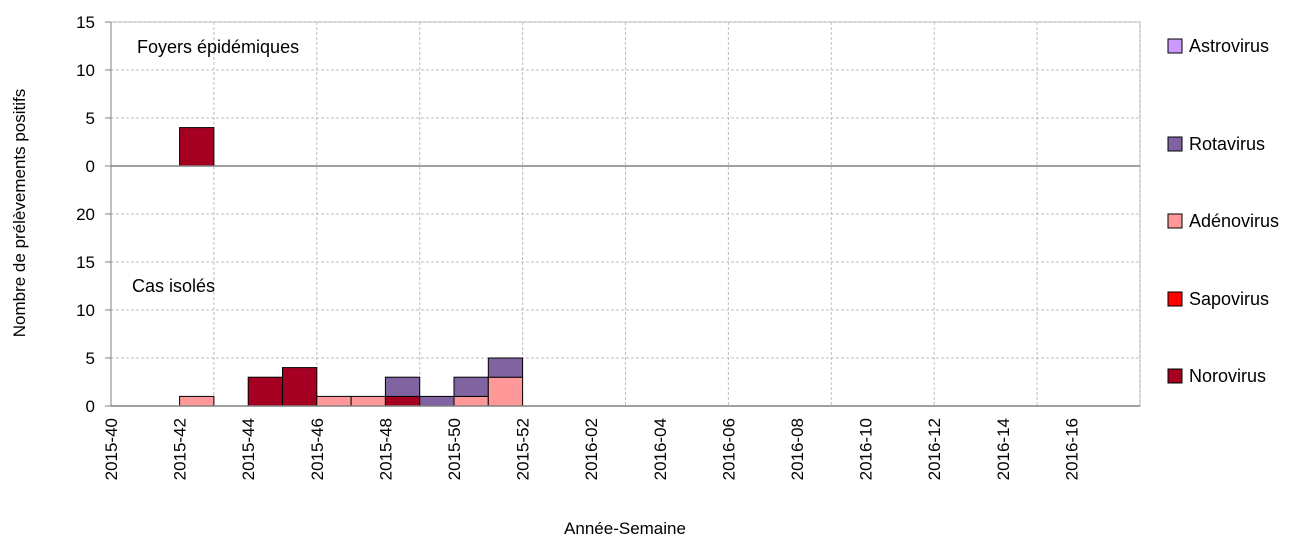  I want to click on x-tick-label: 2016-08, so click(797, 449).